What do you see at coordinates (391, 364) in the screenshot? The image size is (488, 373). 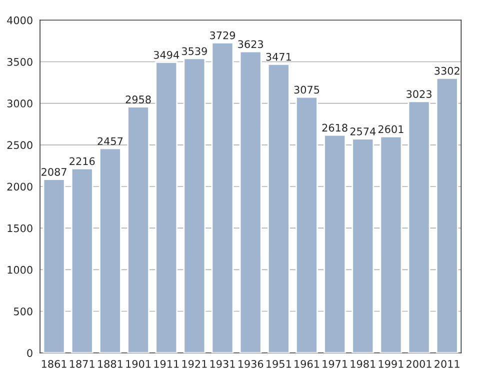 I see `x-tick-label: 1991` at bounding box center [391, 364].